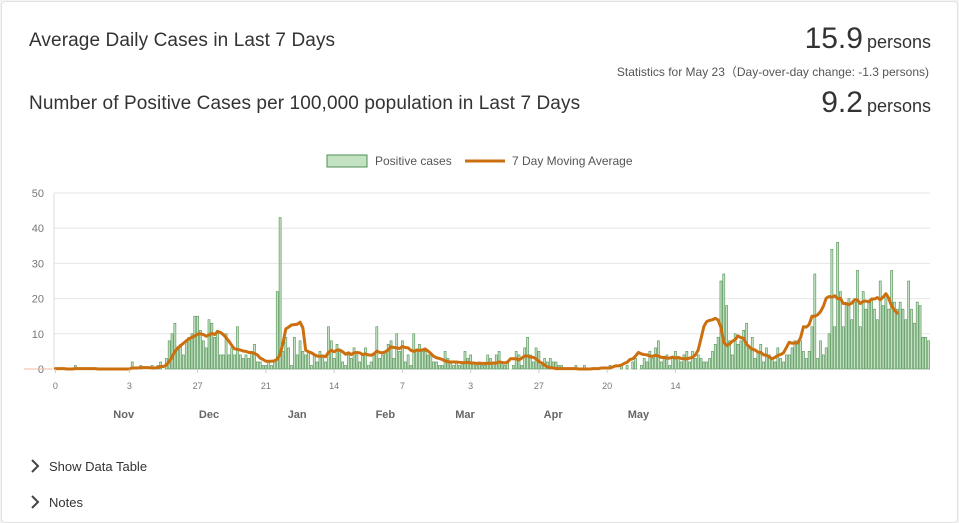  I want to click on y-tick-label: 50, so click(38, 194).